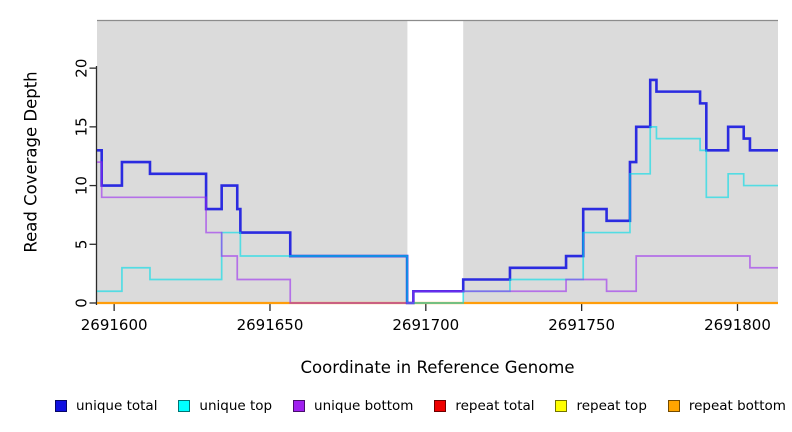 The height and width of the screenshot is (432, 792). I want to click on x-tick-label: 2691700, so click(425, 325).